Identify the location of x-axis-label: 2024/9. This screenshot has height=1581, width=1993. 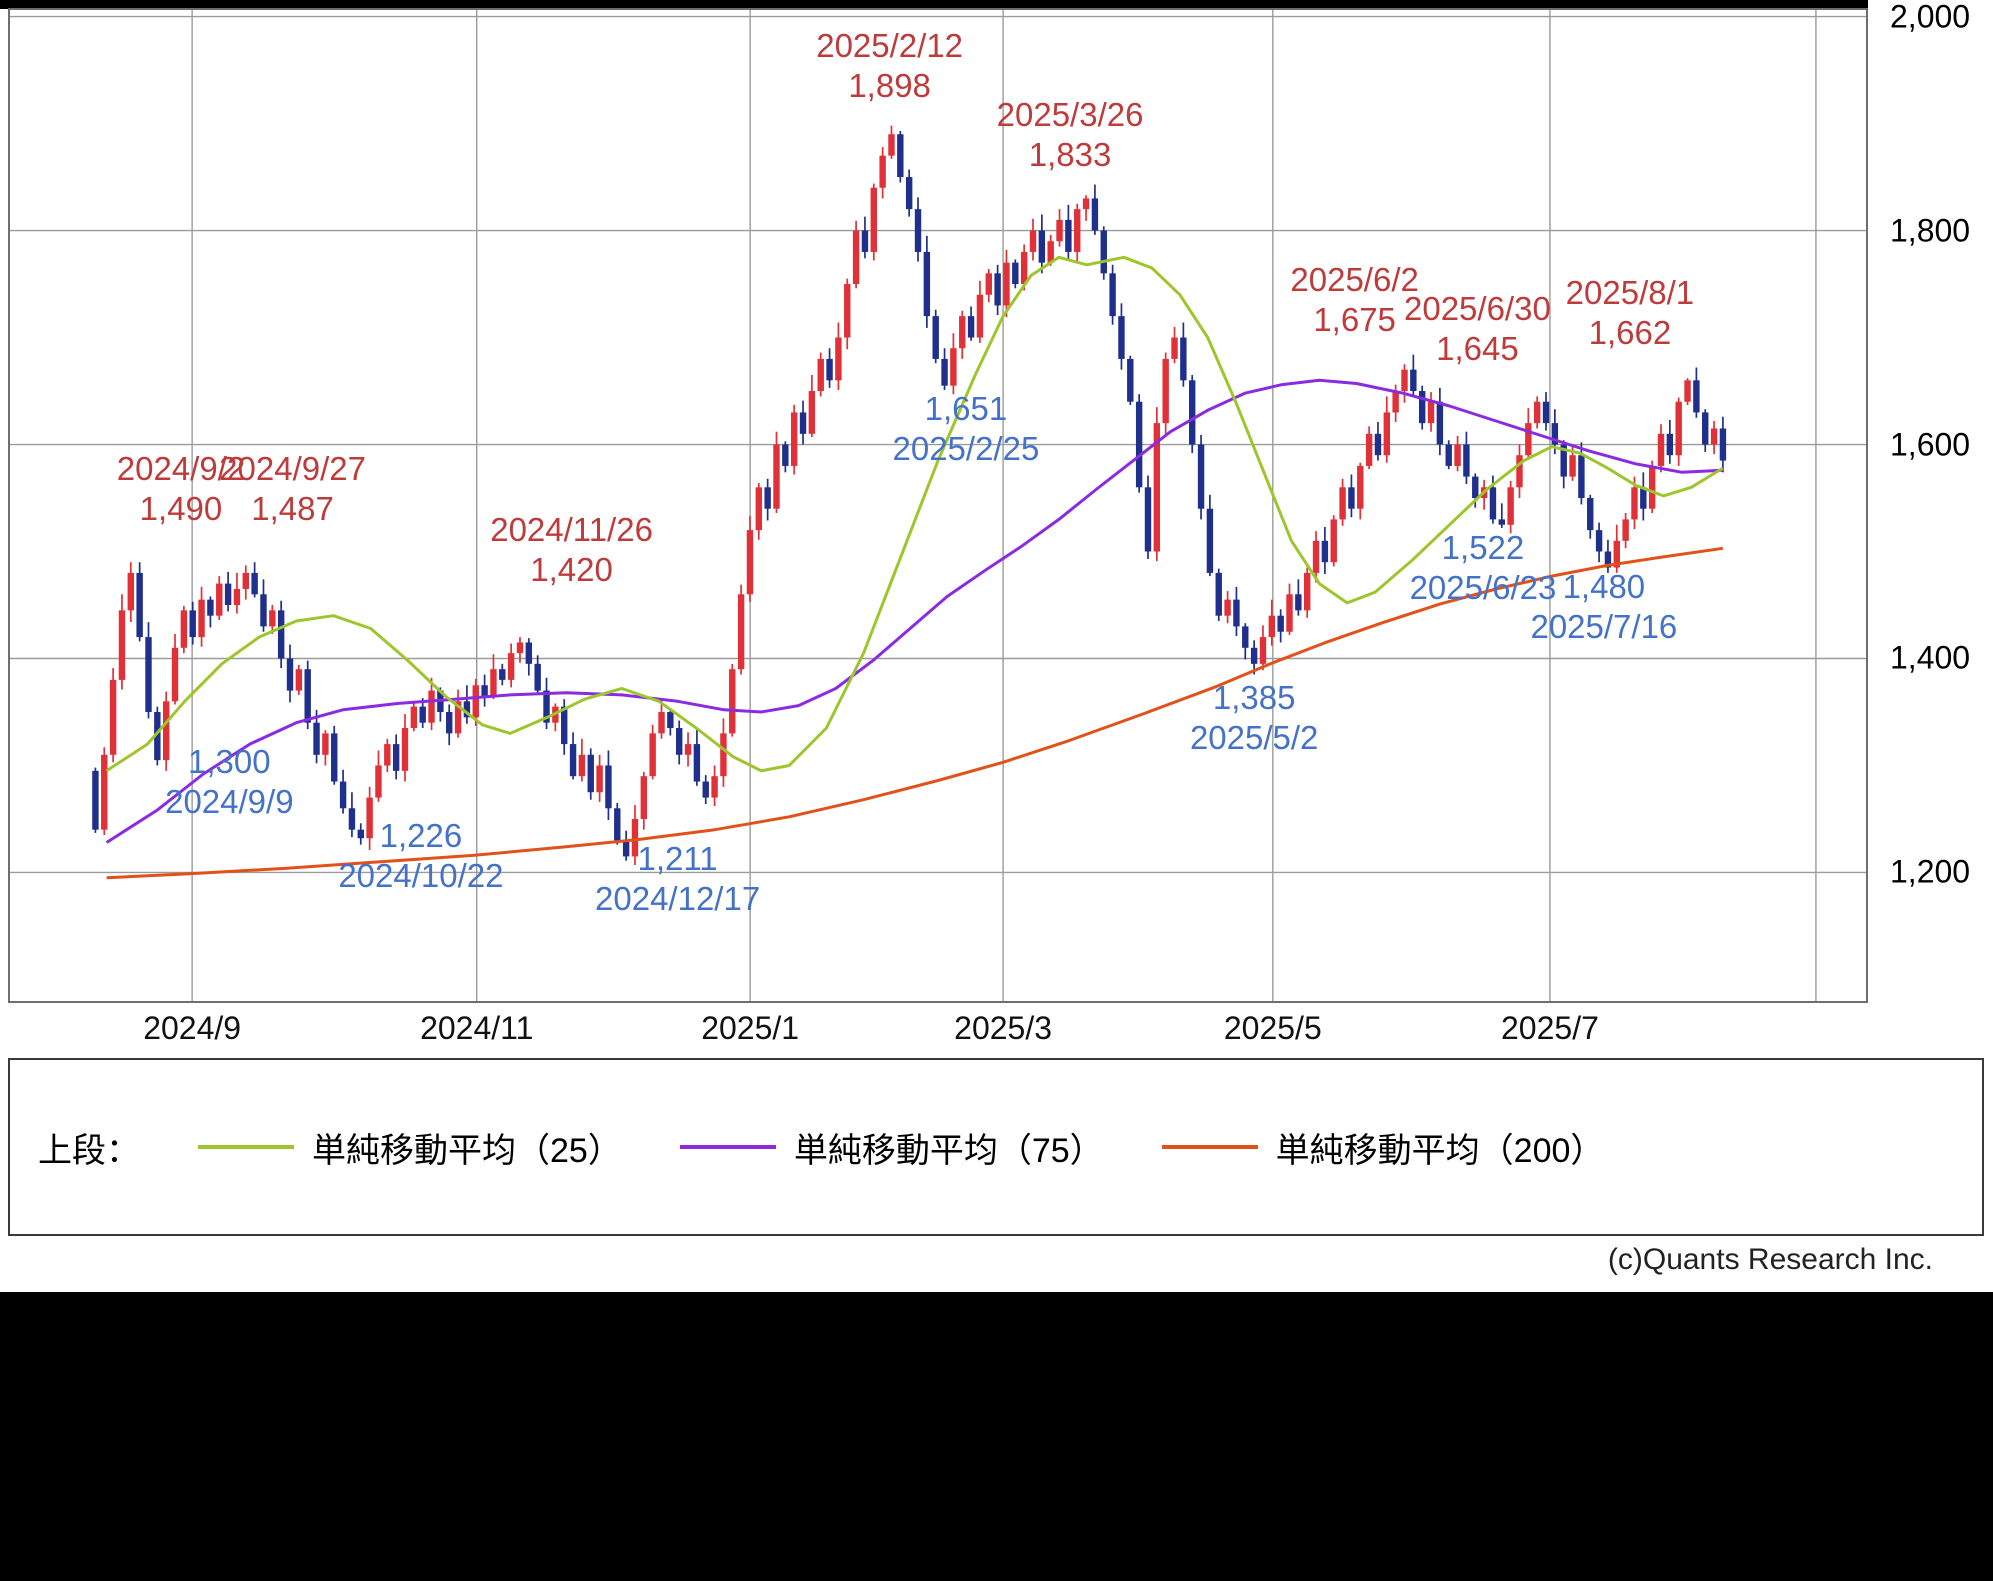
(192, 1028).